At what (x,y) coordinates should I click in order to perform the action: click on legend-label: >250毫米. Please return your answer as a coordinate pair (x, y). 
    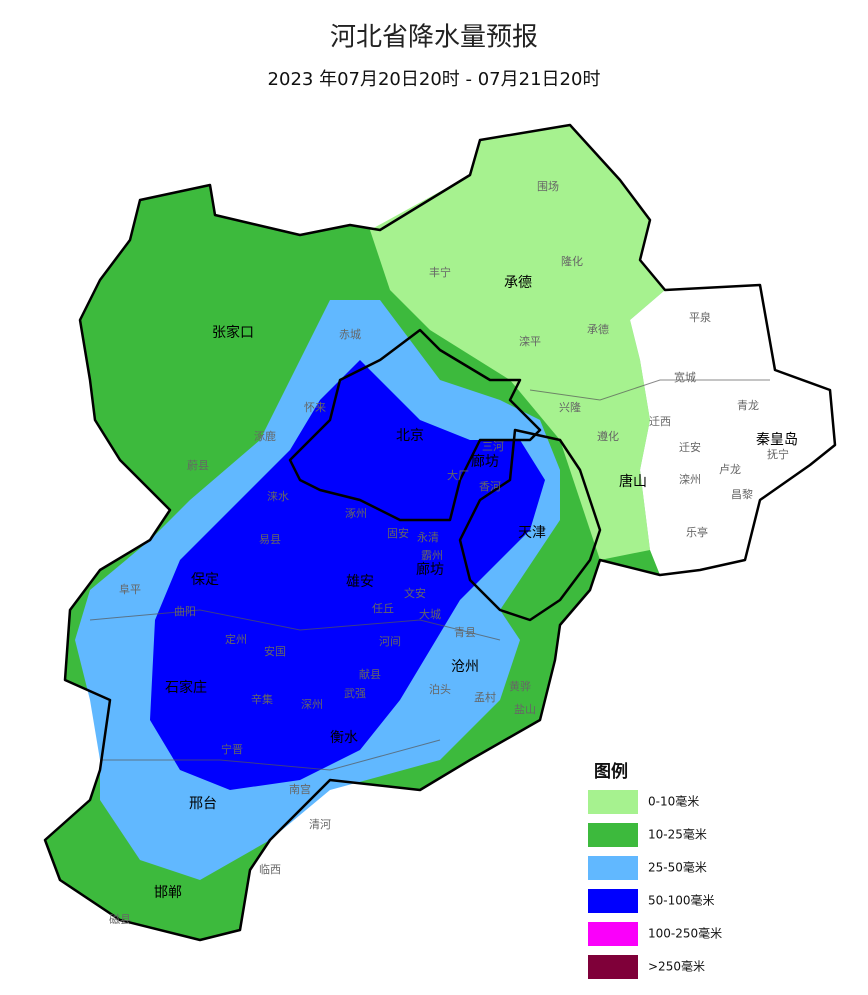
    Looking at the image, I should click on (676, 966).